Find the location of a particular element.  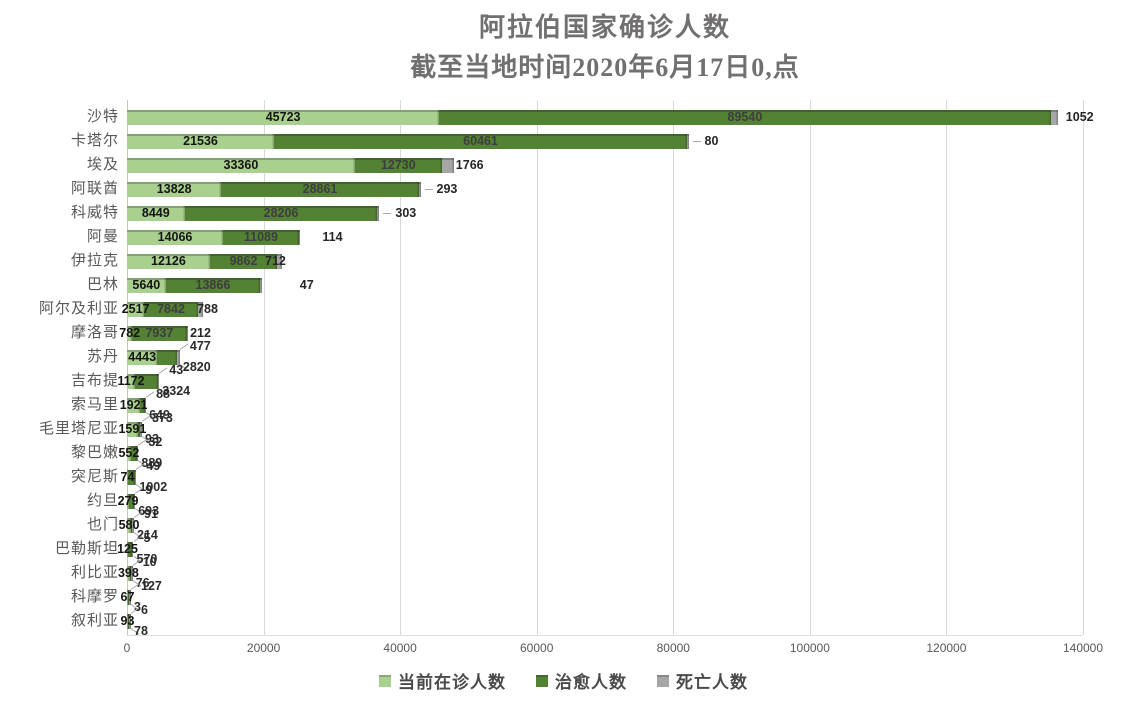

value-label-current: 12126 is located at coordinates (168, 261).